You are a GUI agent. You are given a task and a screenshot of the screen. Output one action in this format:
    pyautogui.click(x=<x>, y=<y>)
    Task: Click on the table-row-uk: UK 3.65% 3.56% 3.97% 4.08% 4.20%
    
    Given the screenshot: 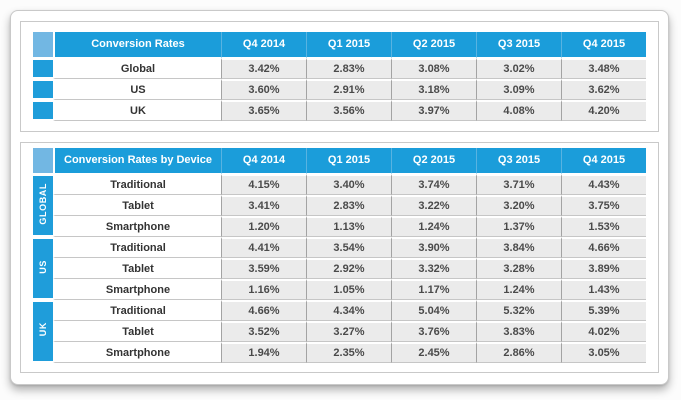 What is the action you would take?
    pyautogui.click(x=339, y=110)
    